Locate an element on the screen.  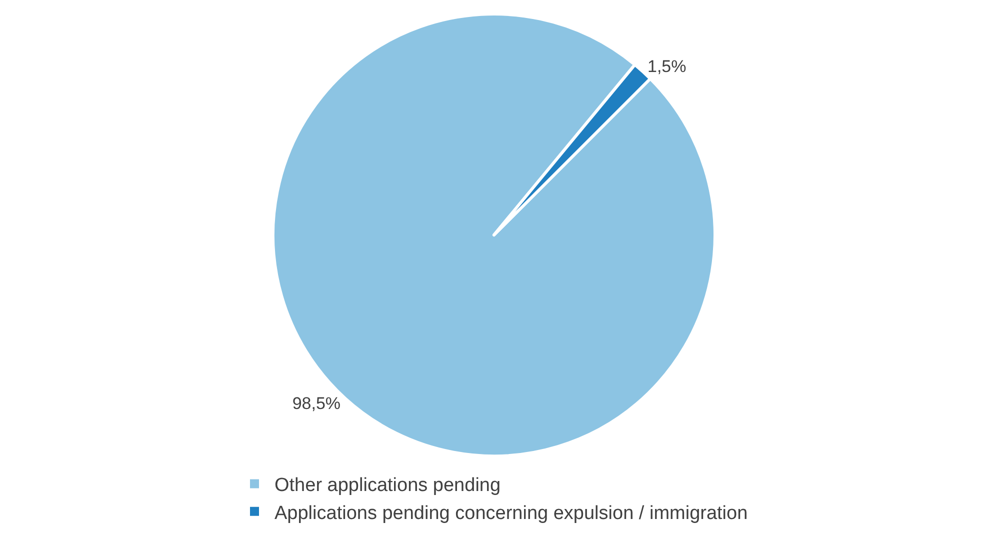
data-label: 98,5% is located at coordinates (316, 404).